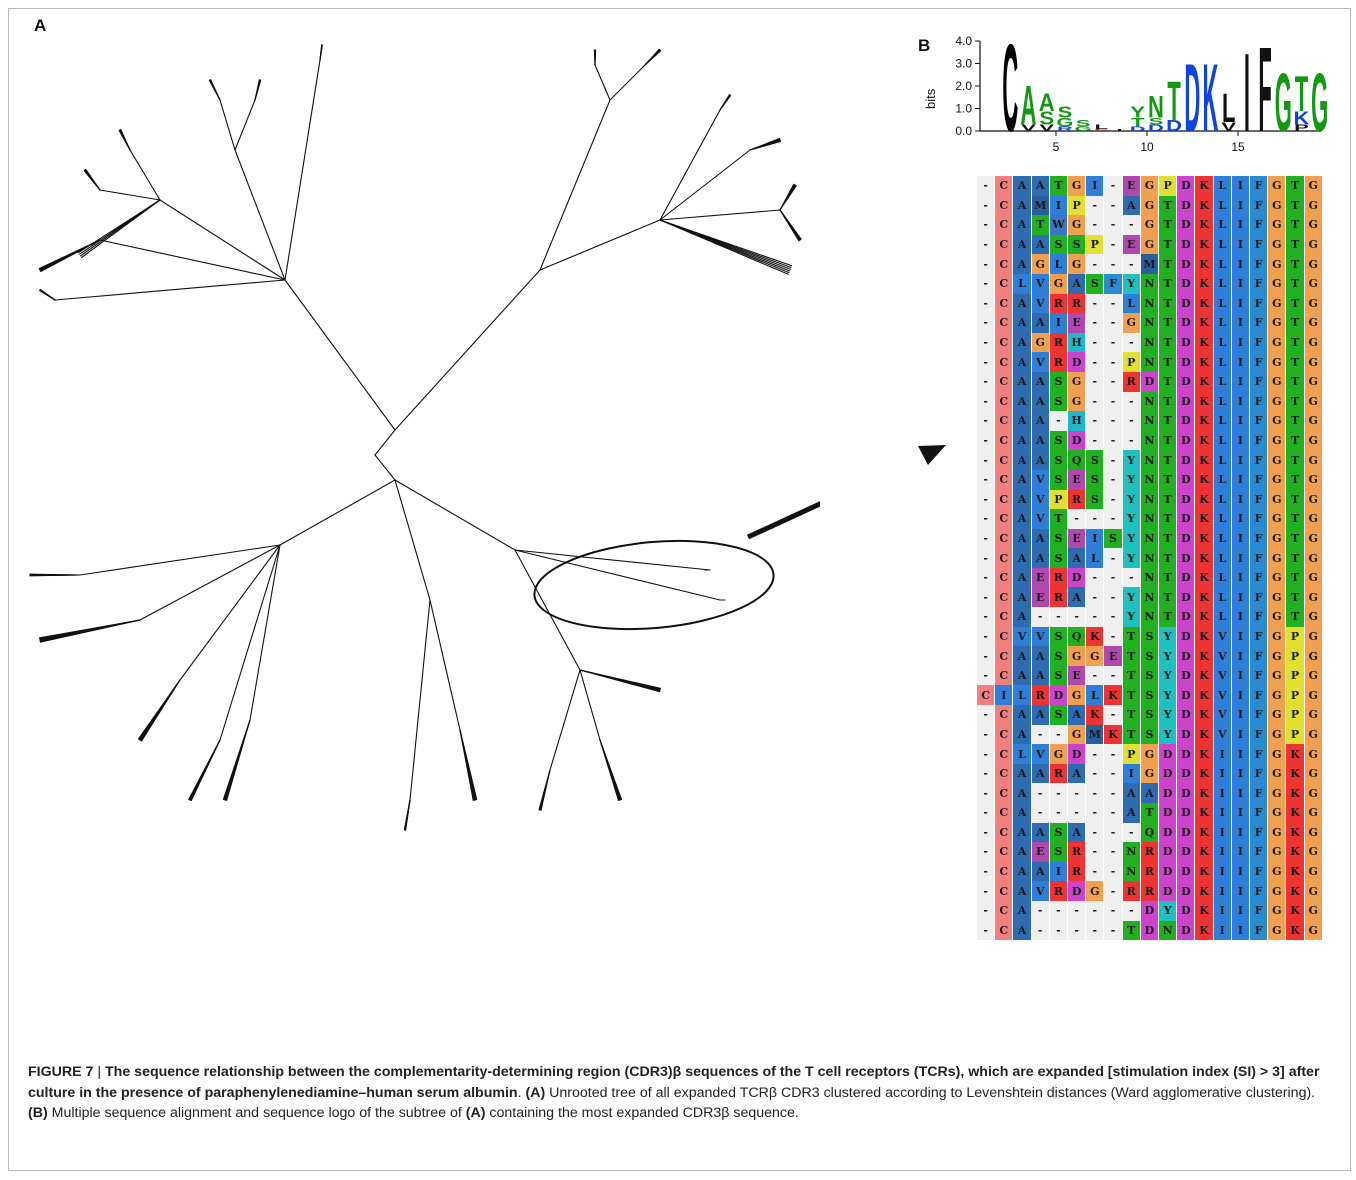 The width and height of the screenshot is (1356, 1180). What do you see at coordinates (1077, 342) in the screenshot?
I see `alignment-cell: H` at bounding box center [1077, 342].